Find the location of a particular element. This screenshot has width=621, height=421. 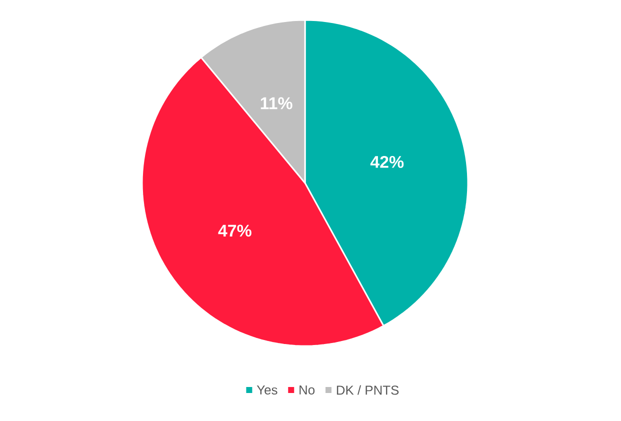

legend-label: DK / PNTS is located at coordinates (367, 390).